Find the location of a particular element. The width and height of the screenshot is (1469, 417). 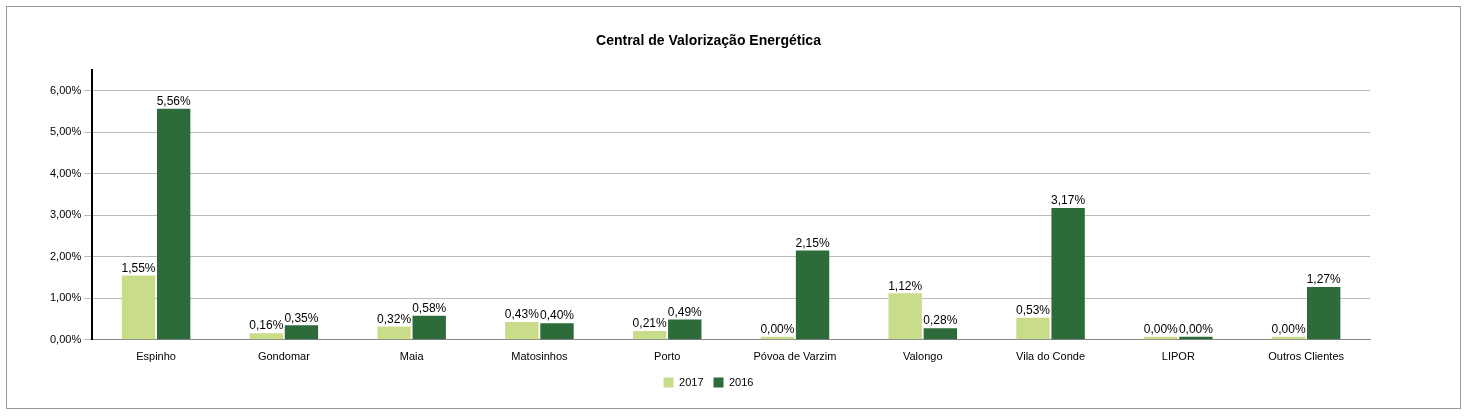

x-tick-label: LIPOR is located at coordinates (1178, 356).